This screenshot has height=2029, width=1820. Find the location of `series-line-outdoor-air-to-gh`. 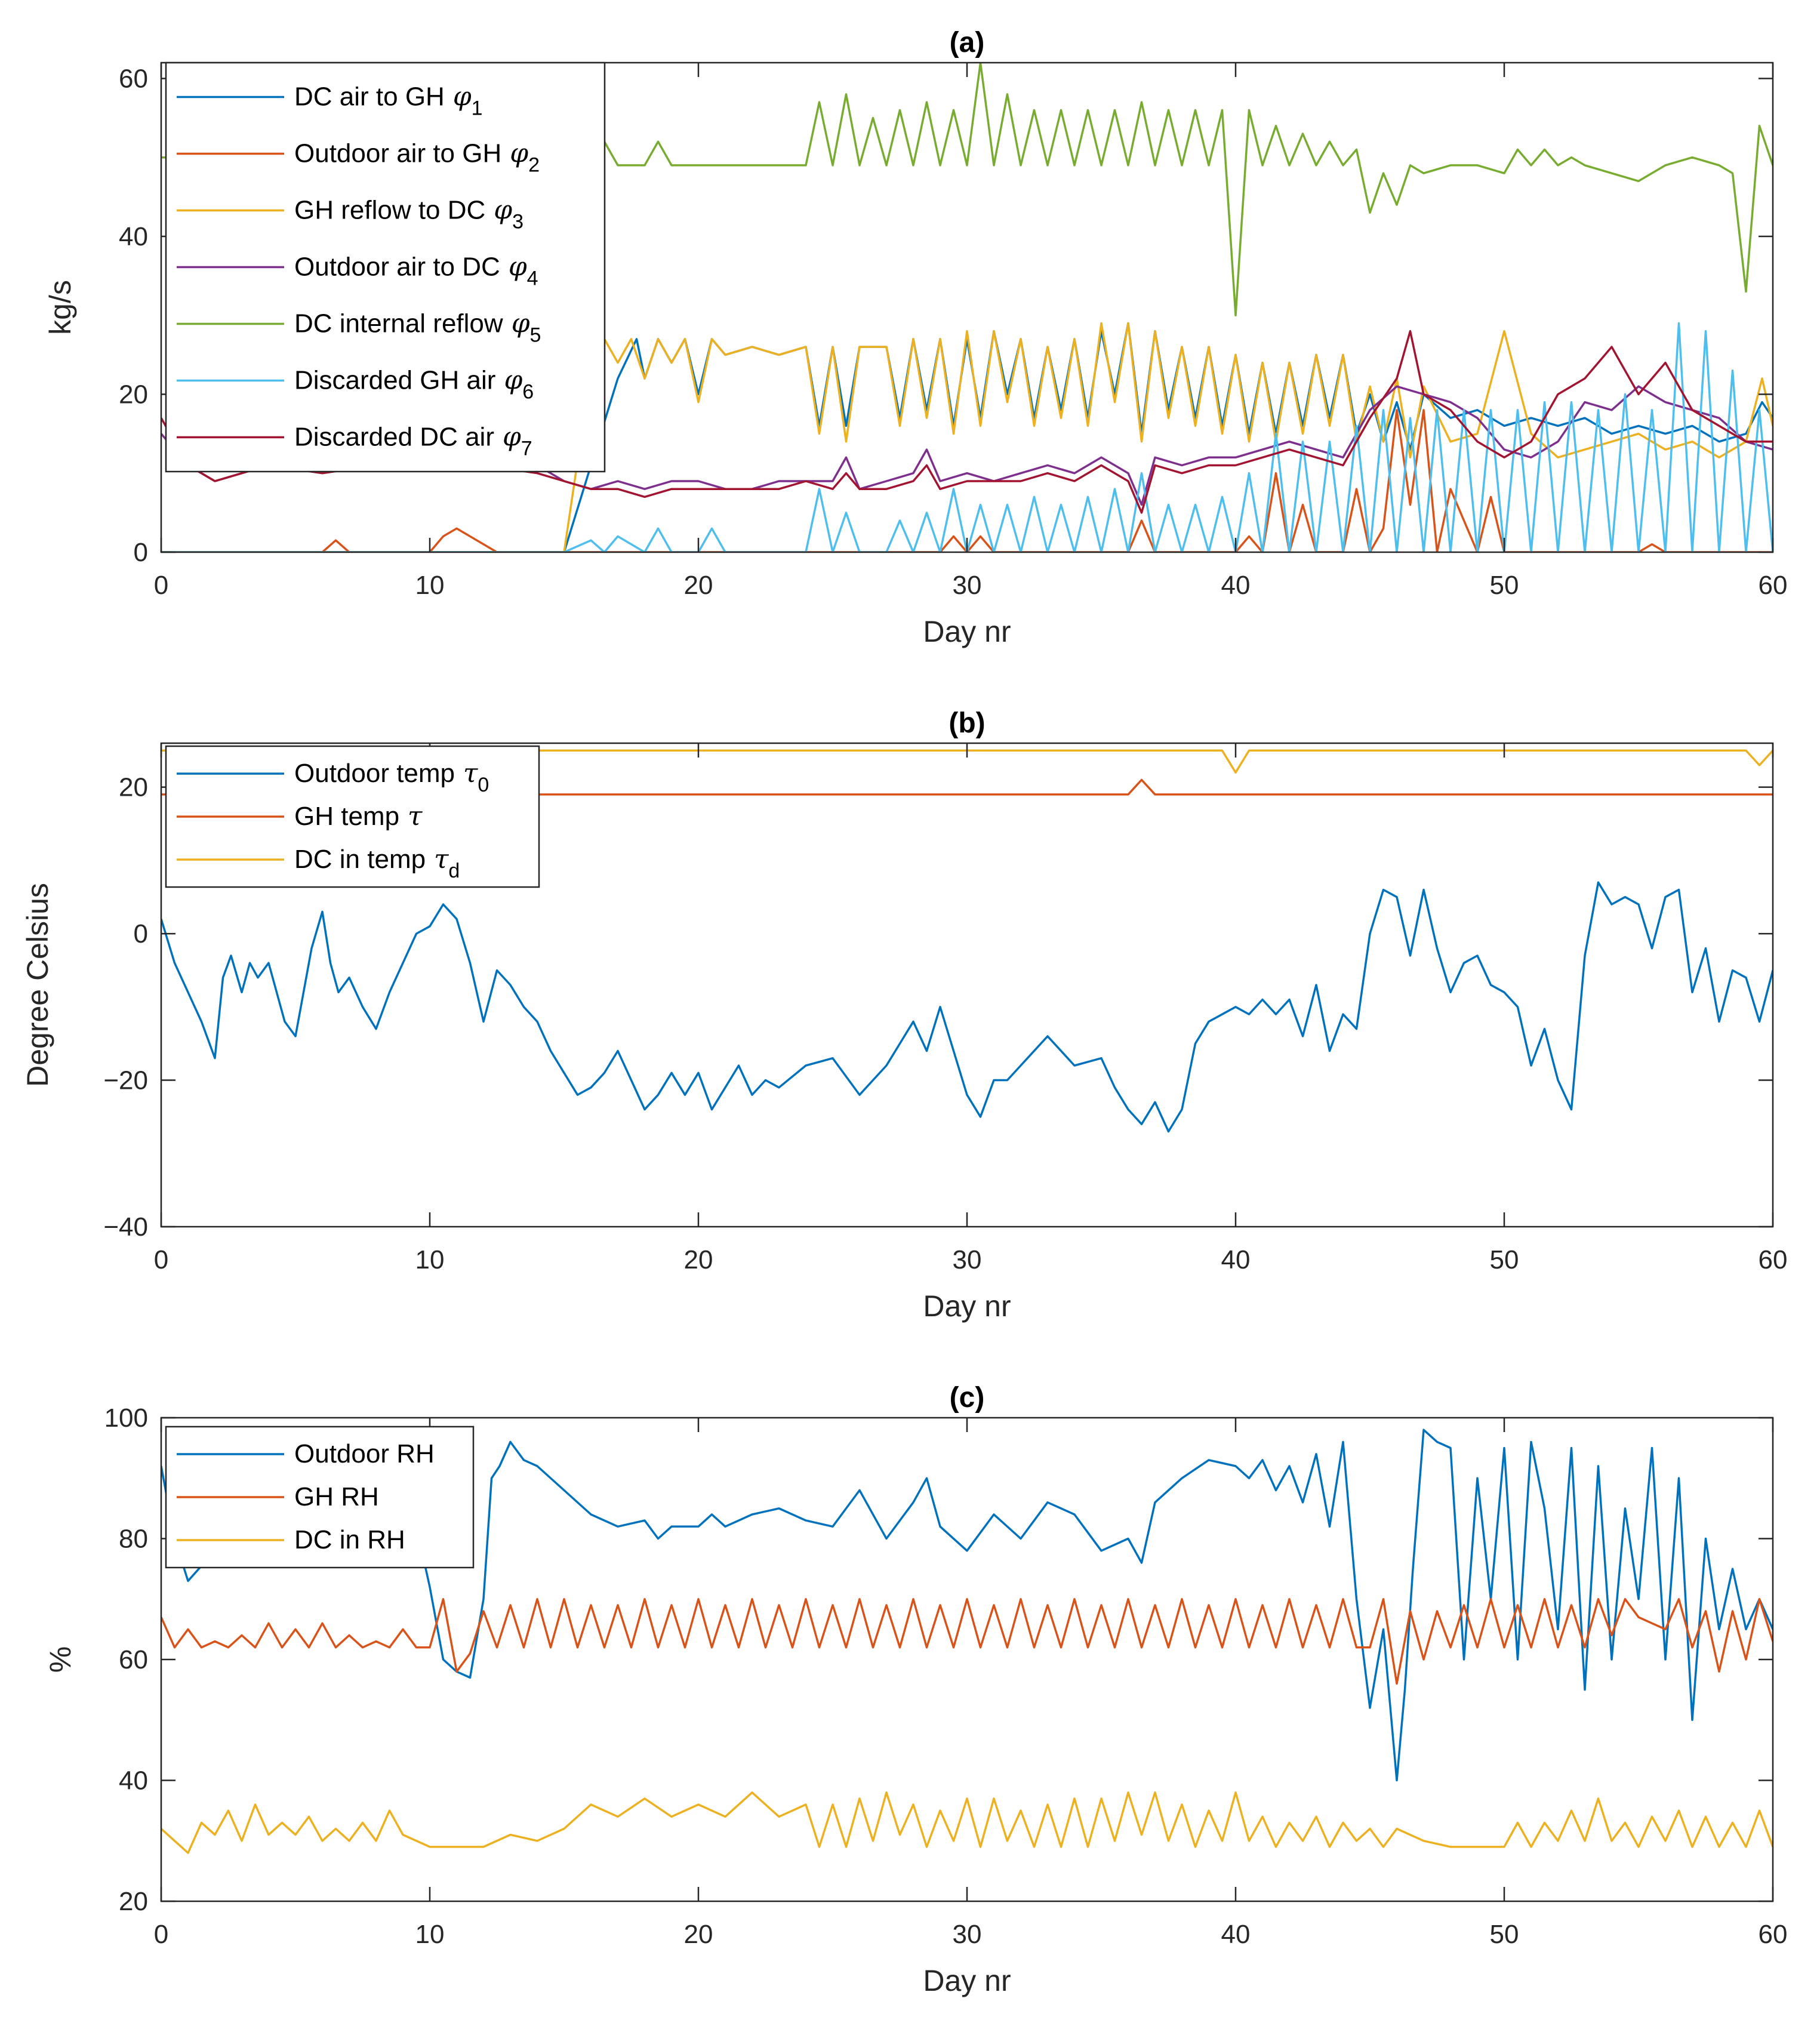

series-line-outdoor-air-to-gh is located at coordinates (967, 480).